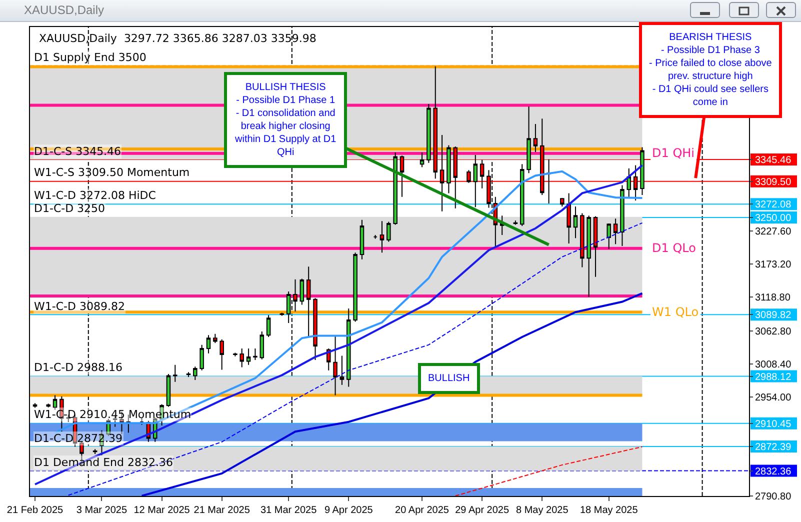  What do you see at coordinates (773, 472) in the screenshot?
I see `y-tick-label: 2832.36` at bounding box center [773, 472].